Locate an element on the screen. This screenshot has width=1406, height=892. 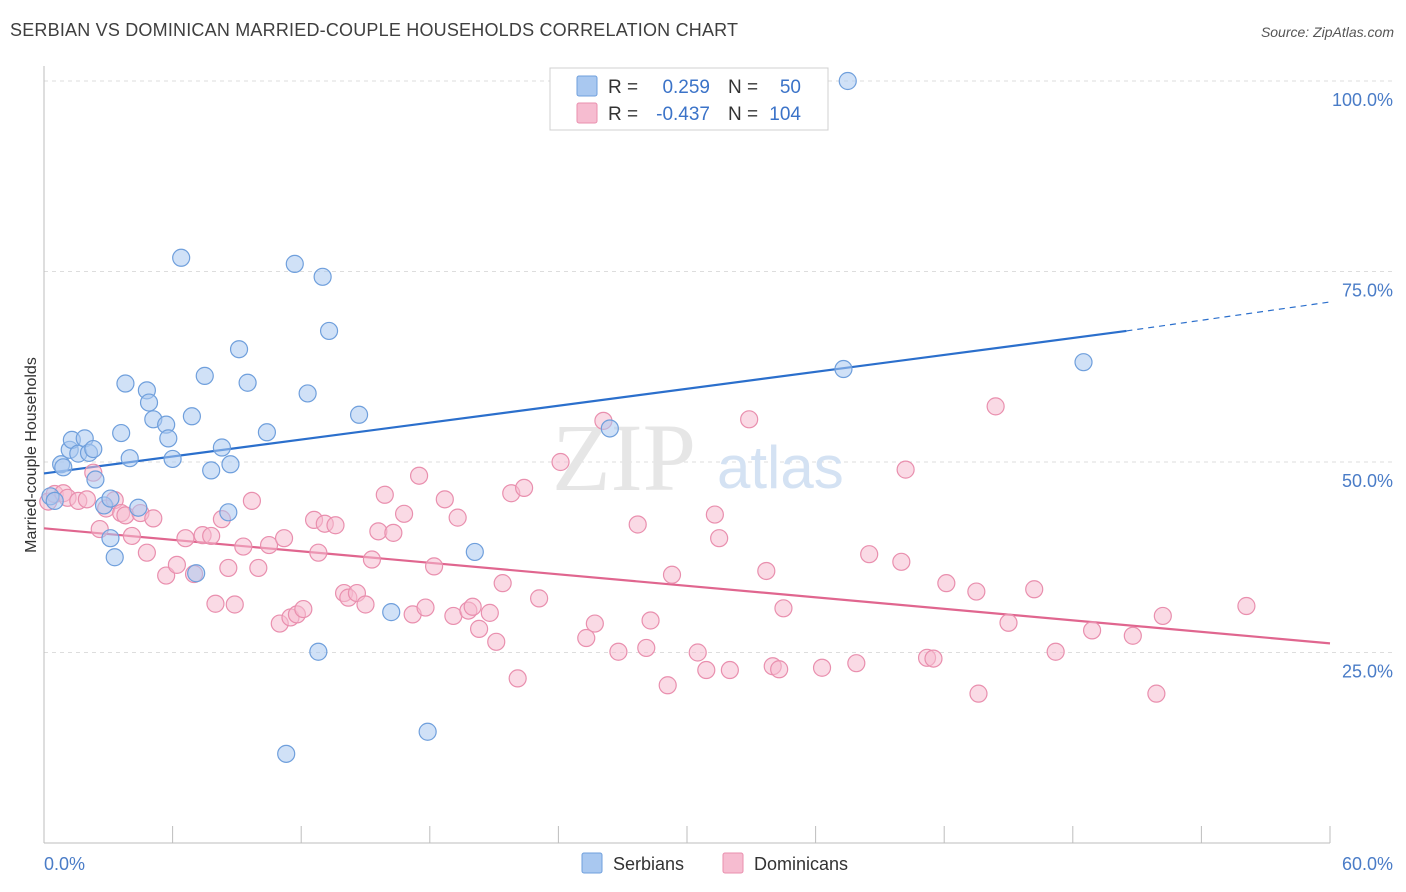
chart-source: Source: ZipAtlas.com is located at coordinates (1327, 32).